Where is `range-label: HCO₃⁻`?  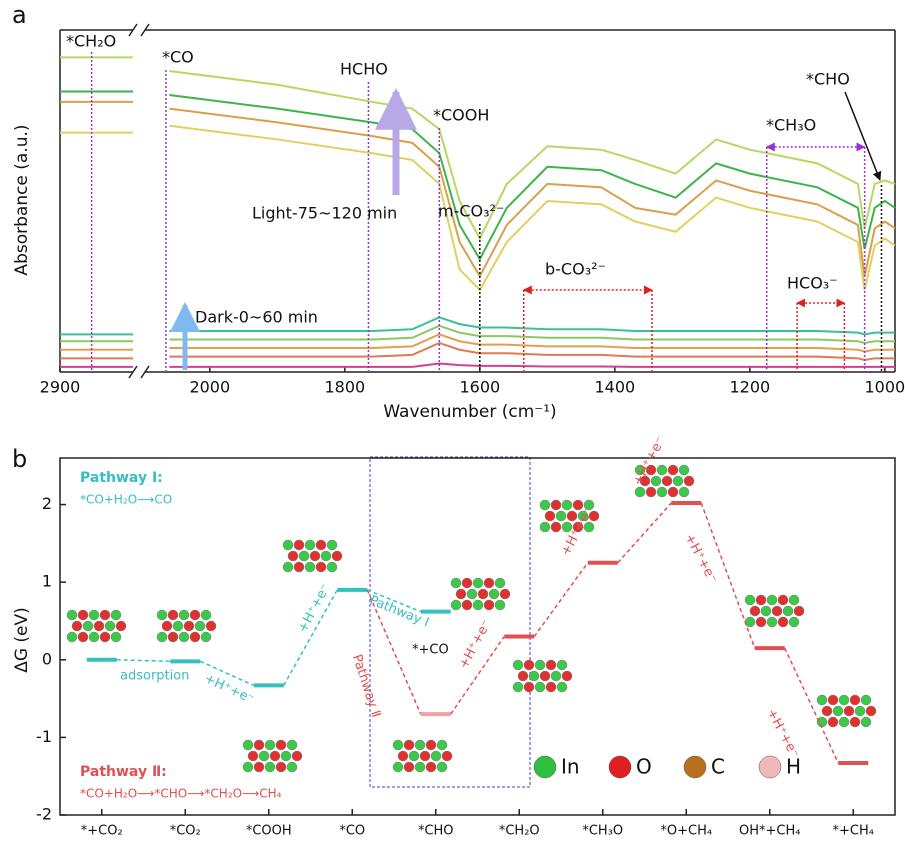 range-label: HCO₃⁻ is located at coordinates (812, 283).